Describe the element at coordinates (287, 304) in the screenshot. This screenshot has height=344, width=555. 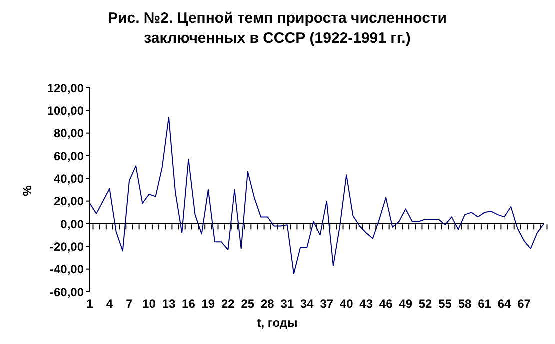
I see `x-tick-label: 31` at that location.